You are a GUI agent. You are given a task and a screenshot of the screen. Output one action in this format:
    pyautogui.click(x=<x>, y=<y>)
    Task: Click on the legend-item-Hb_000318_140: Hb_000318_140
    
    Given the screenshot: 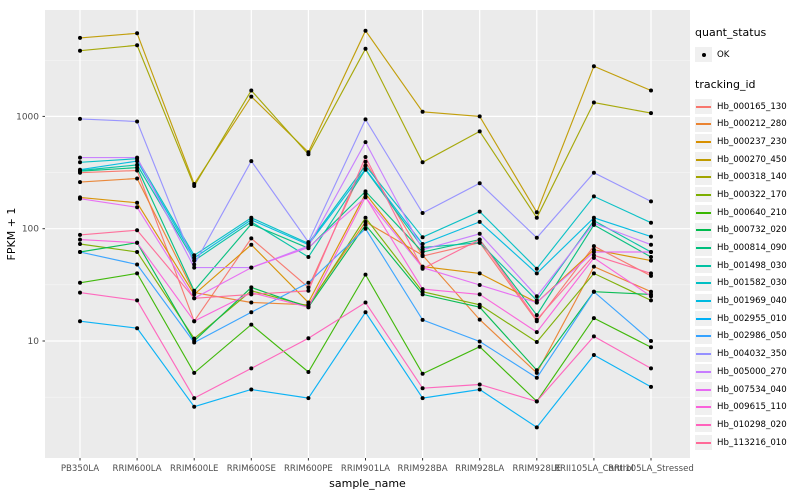 What is the action you would take?
    pyautogui.click(x=747, y=177)
    